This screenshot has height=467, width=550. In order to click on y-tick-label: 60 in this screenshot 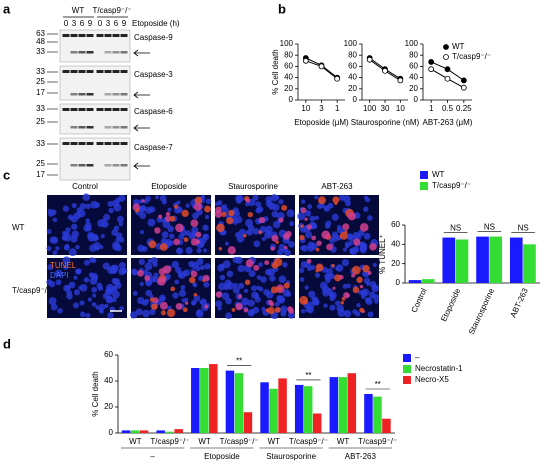, I will do `click(413, 66)`.